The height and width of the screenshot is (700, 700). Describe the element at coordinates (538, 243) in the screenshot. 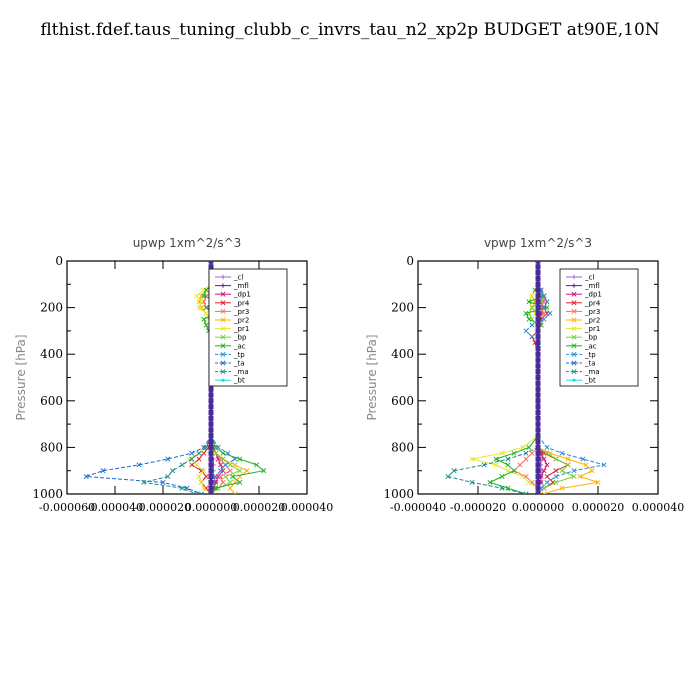

I see `plot-title: vpwp 1xm^2/s^3` at that location.